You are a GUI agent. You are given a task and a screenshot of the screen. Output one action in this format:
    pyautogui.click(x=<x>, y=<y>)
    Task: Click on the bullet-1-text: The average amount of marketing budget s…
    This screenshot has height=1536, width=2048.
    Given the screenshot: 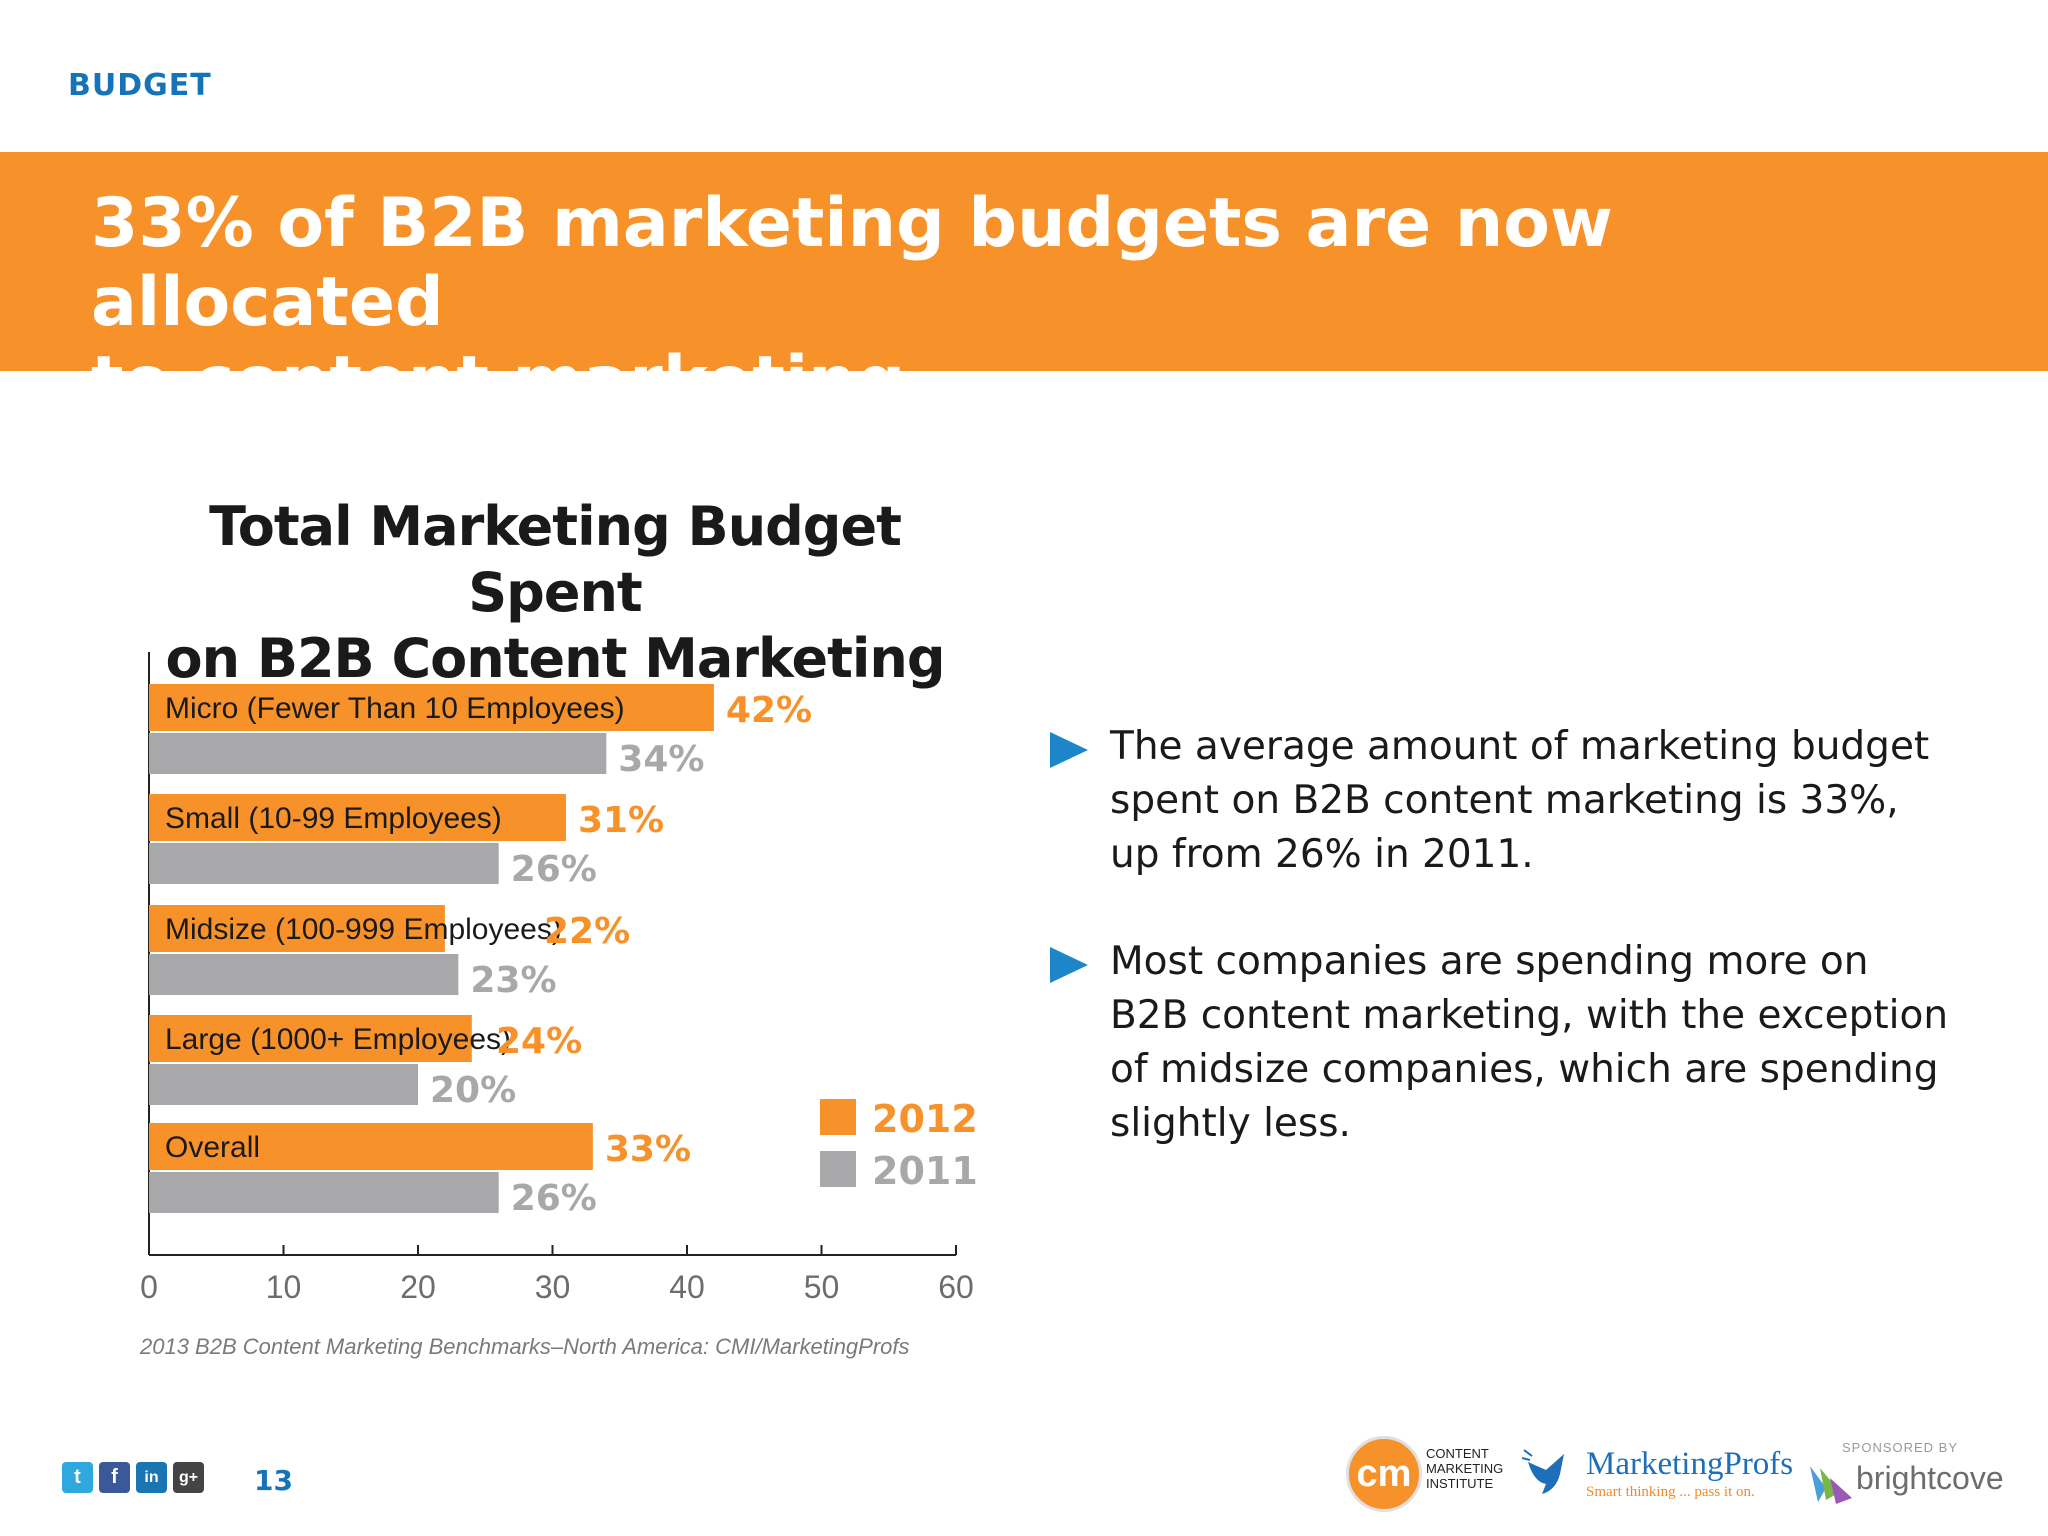 What is the action you would take?
    pyautogui.click(x=1530, y=801)
    